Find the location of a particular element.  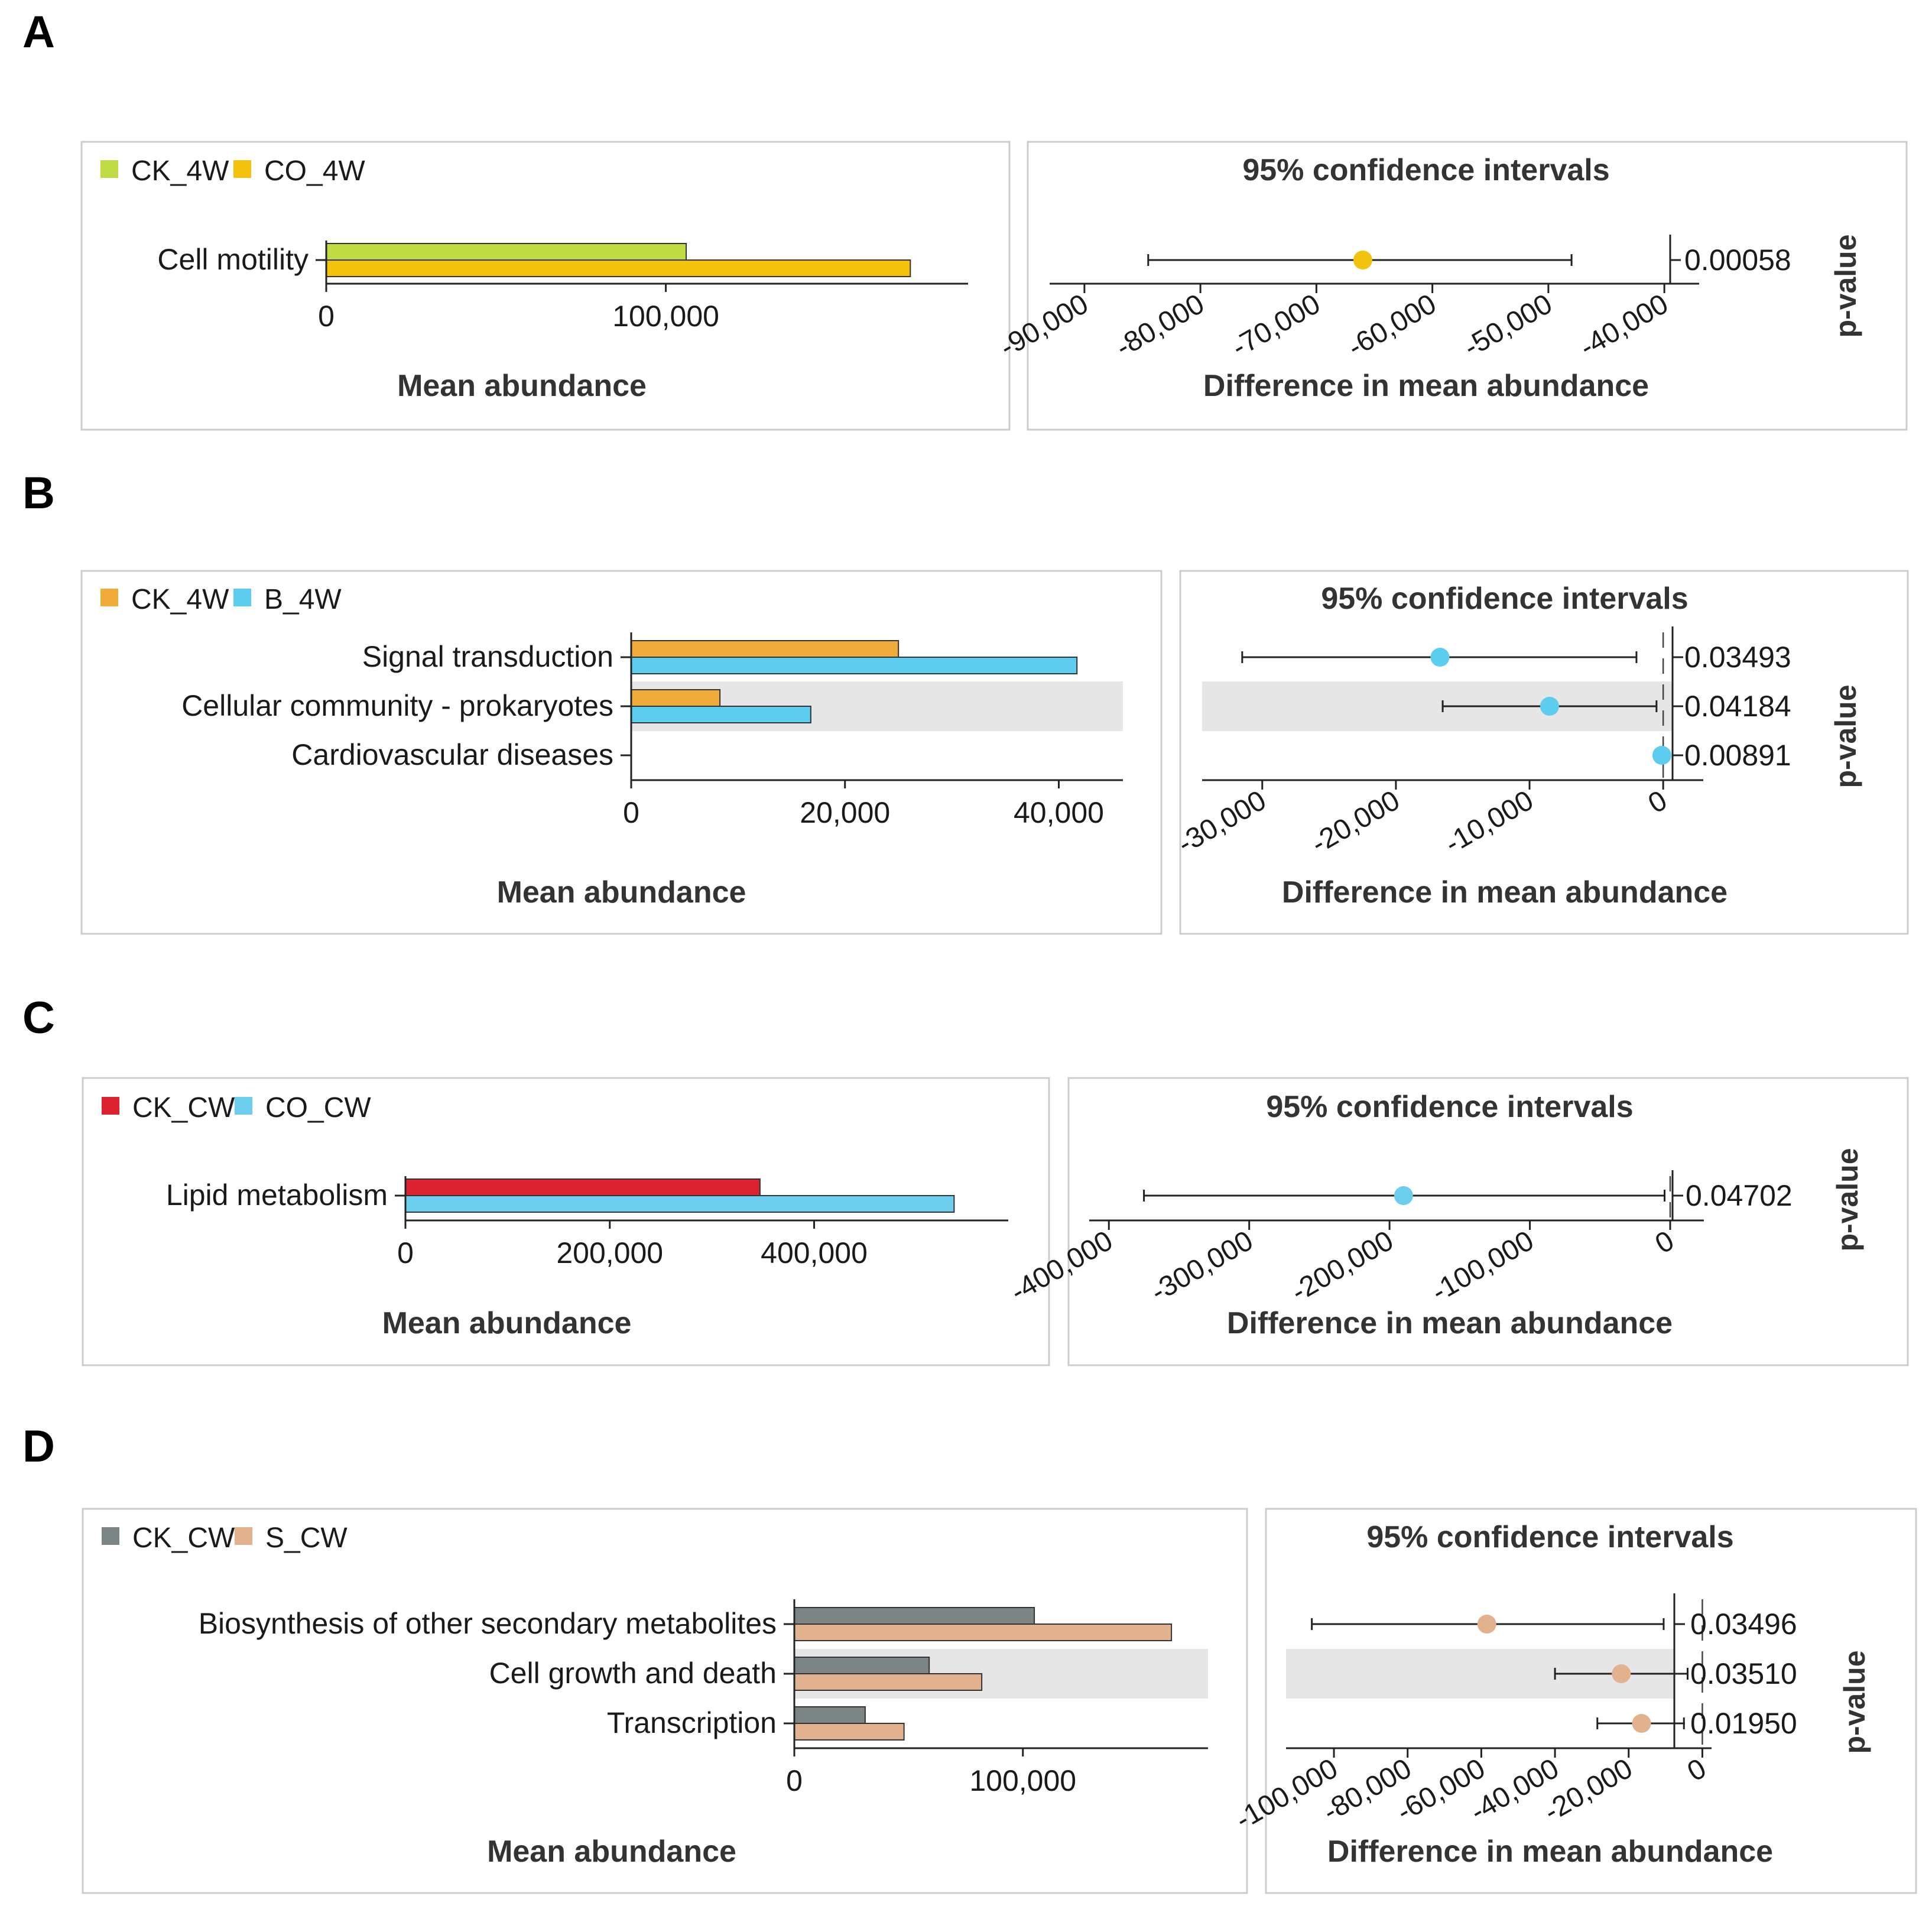

category-label: Lipid metabolism is located at coordinates (277, 1195).